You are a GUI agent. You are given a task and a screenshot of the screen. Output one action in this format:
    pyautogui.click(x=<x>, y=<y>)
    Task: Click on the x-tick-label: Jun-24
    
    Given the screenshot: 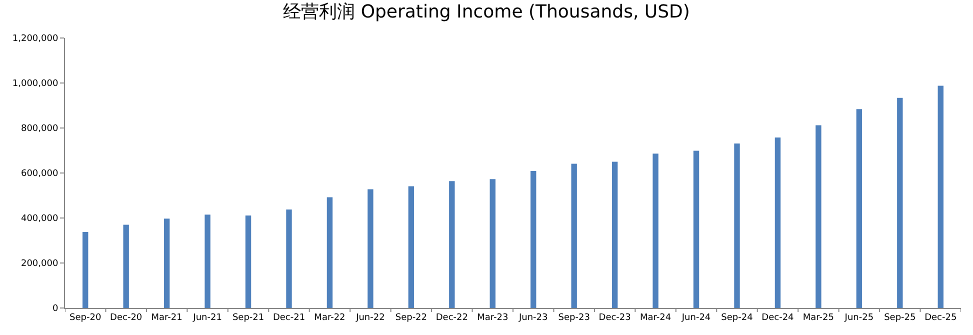 What is the action you would take?
    pyautogui.click(x=695, y=317)
    